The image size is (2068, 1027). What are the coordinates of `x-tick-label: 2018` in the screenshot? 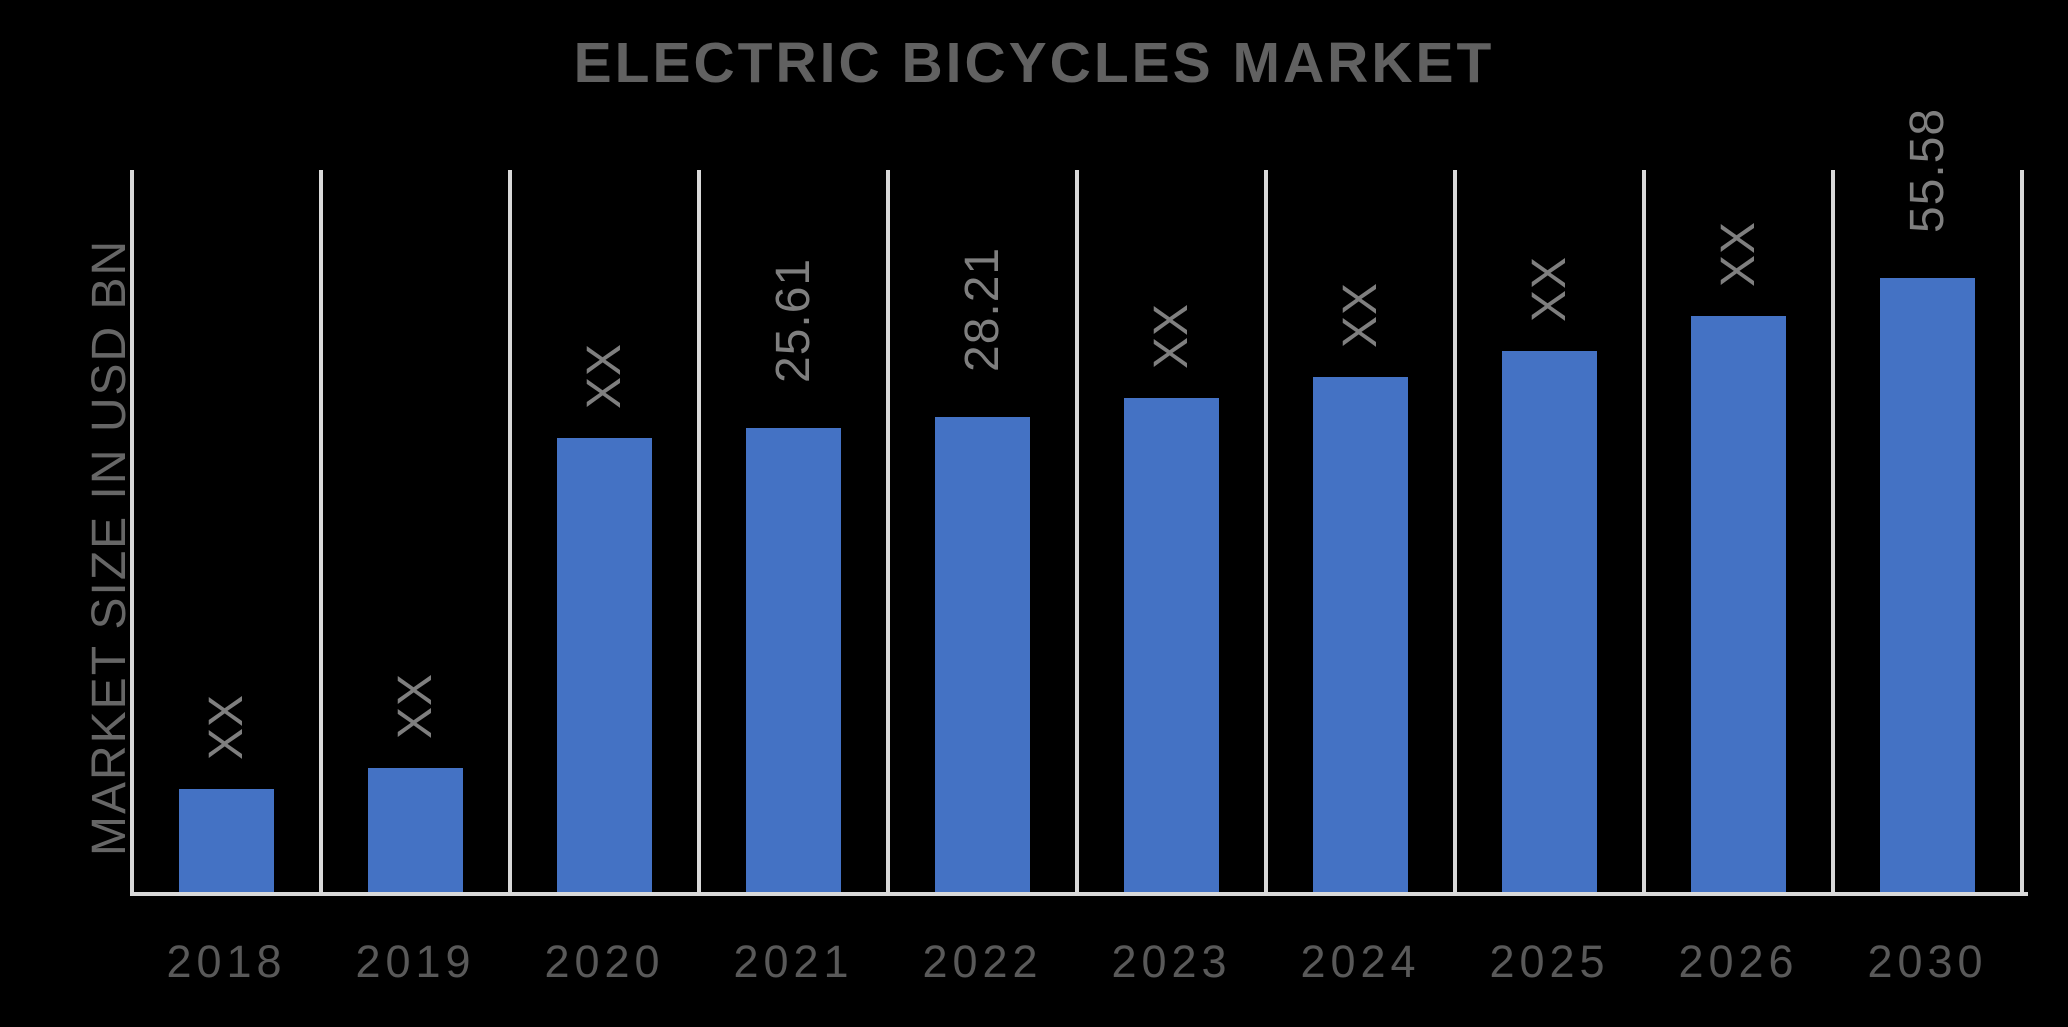 It's located at (226, 961).